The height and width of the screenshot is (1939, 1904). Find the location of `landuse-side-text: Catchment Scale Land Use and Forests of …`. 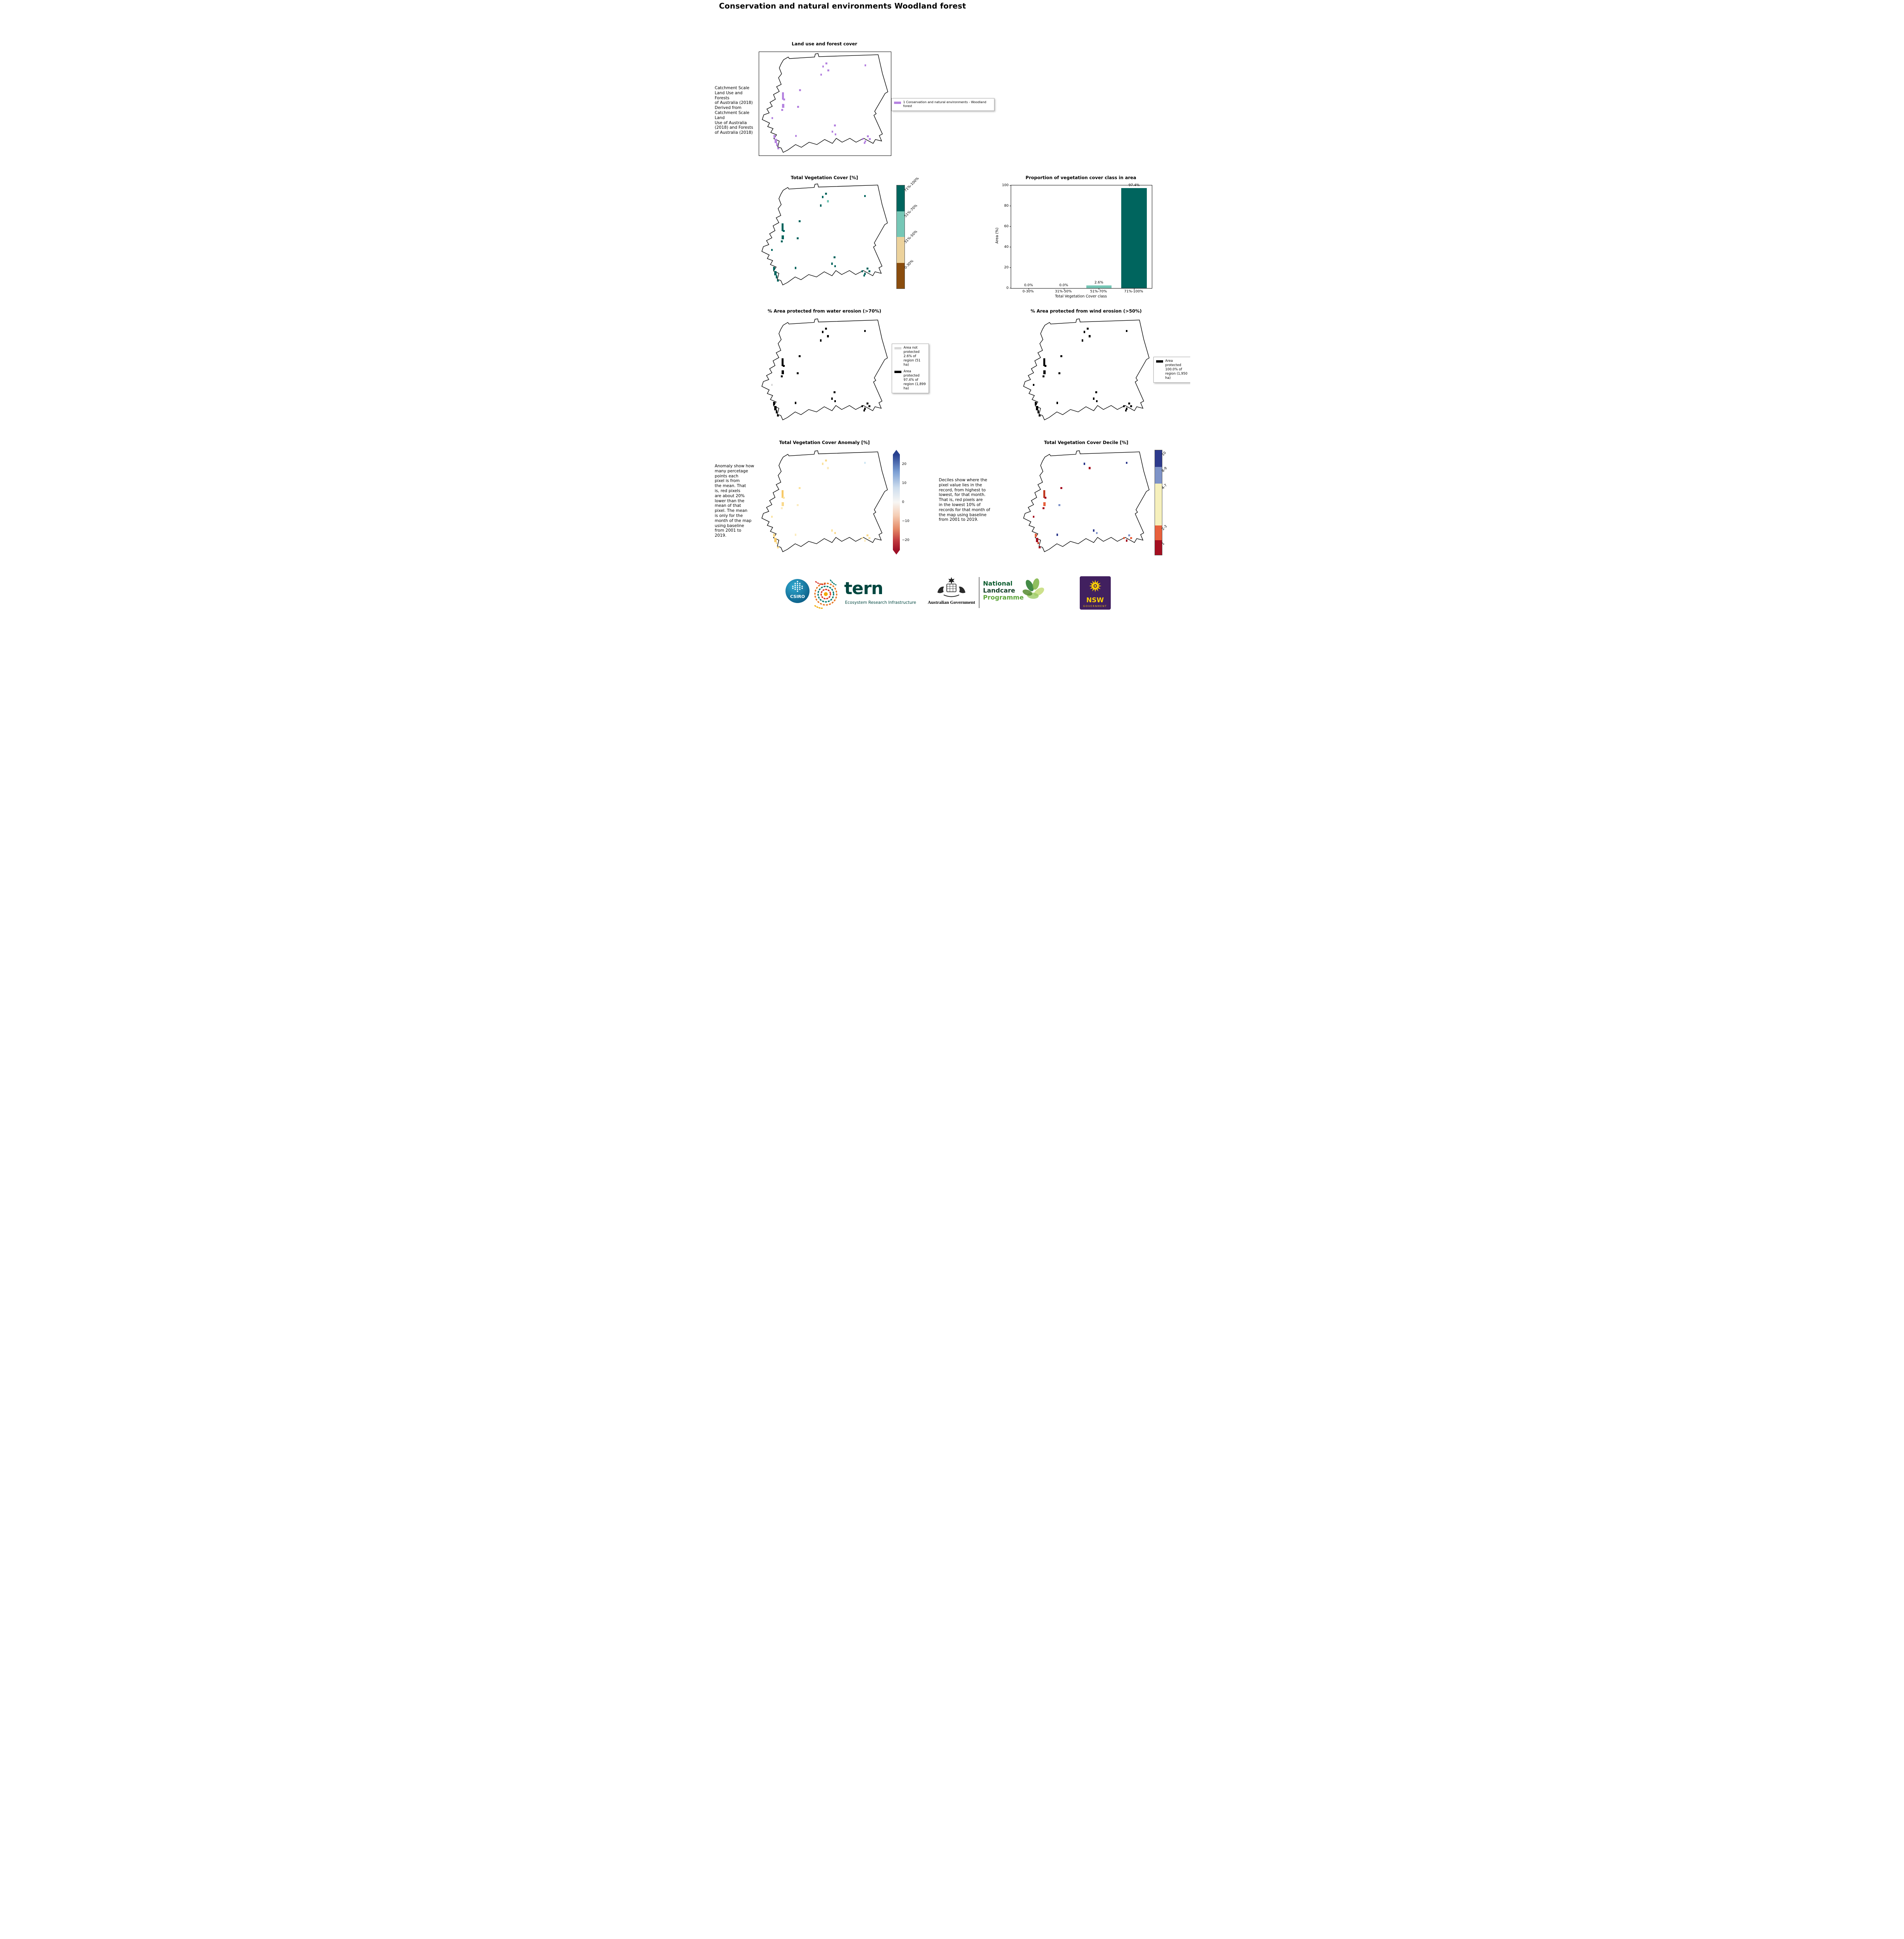

landuse-side-text: Catchment Scale Land Use and Forests of … is located at coordinates (734, 110).